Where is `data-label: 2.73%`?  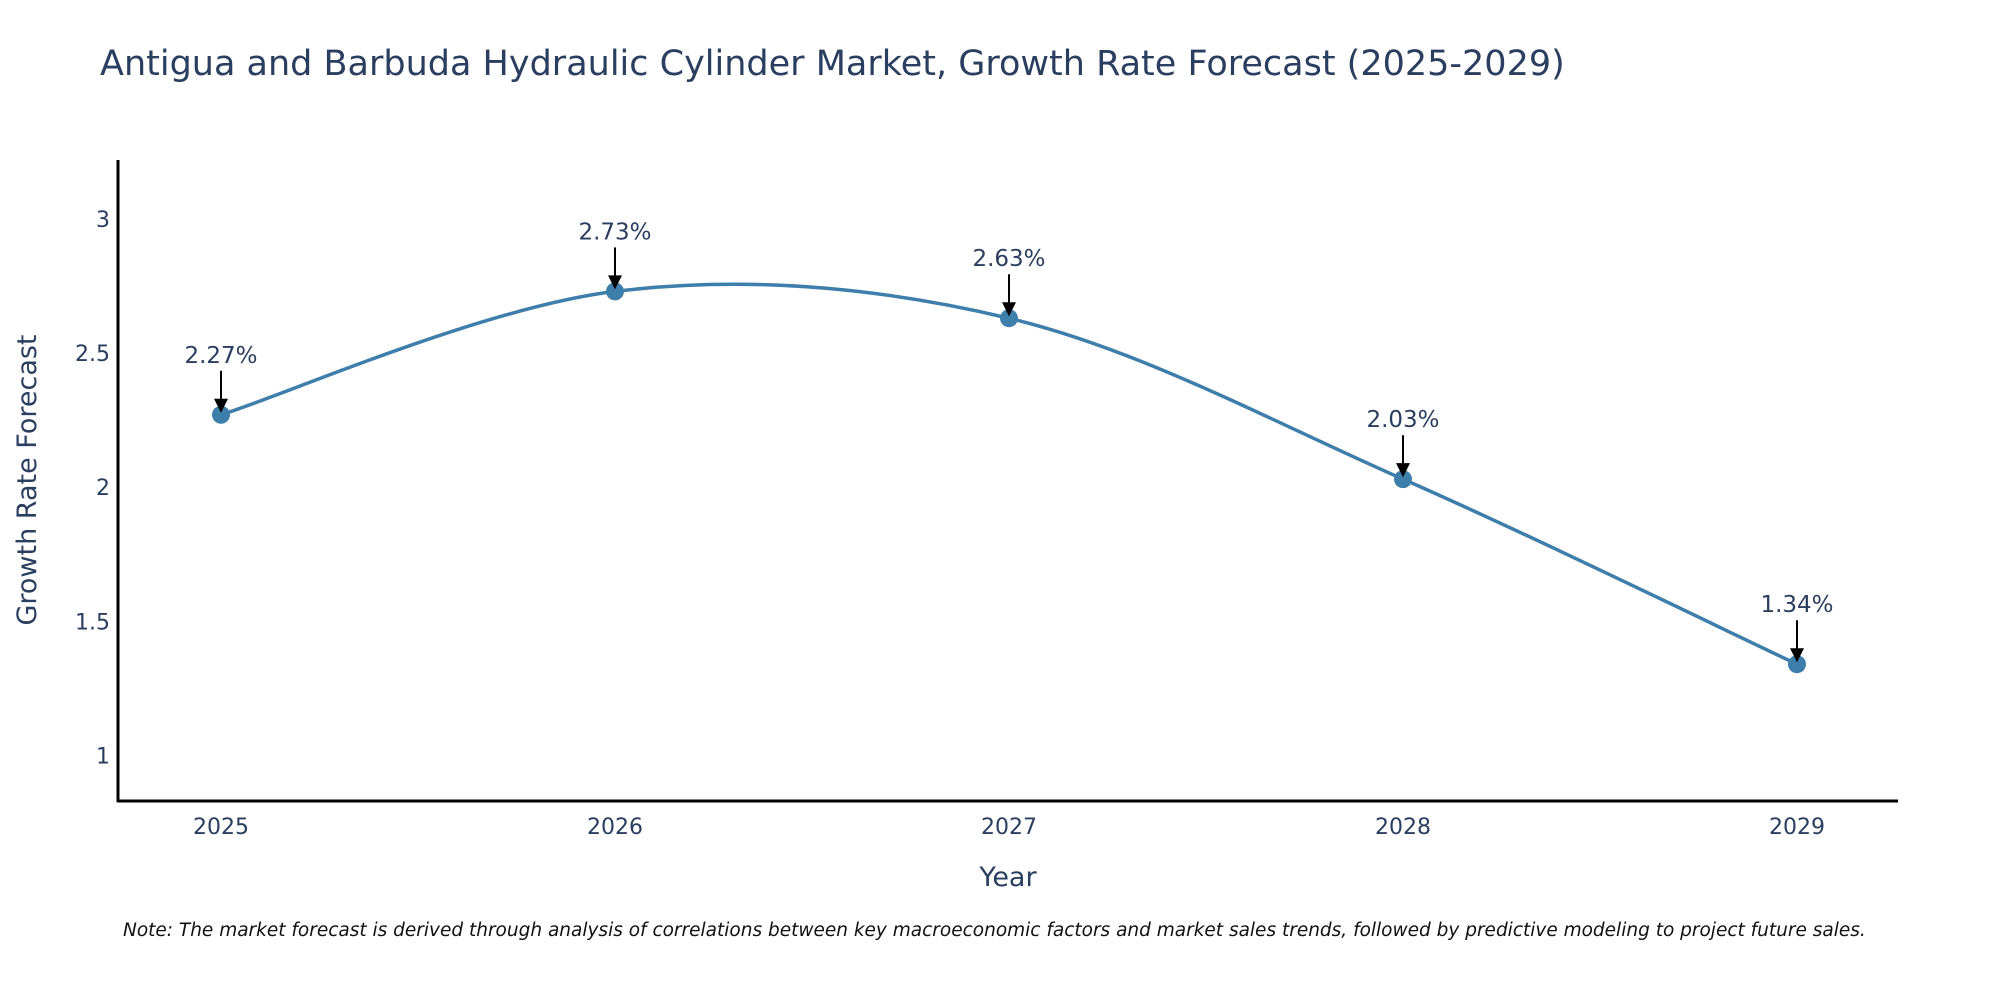 data-label: 2.73% is located at coordinates (614, 232).